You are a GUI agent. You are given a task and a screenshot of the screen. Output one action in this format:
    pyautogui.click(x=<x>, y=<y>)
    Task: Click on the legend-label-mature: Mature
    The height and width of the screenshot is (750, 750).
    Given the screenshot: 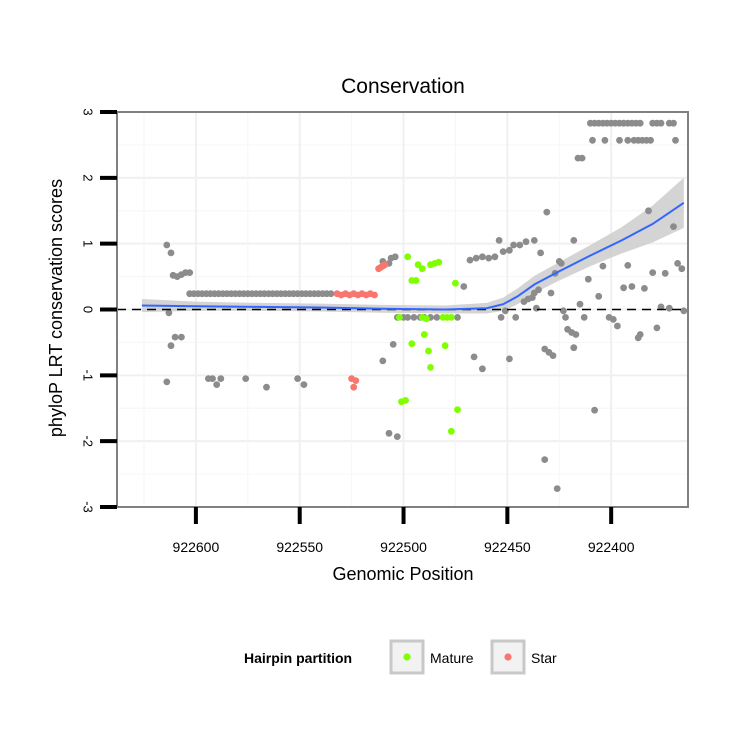 What is the action you would take?
    pyautogui.click(x=452, y=658)
    